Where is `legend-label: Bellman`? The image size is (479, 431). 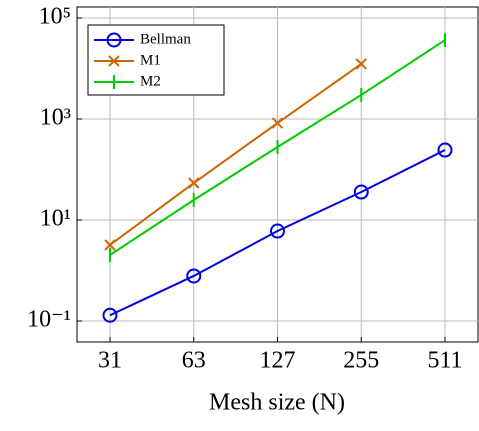 legend-label: Bellman is located at coordinates (165, 39).